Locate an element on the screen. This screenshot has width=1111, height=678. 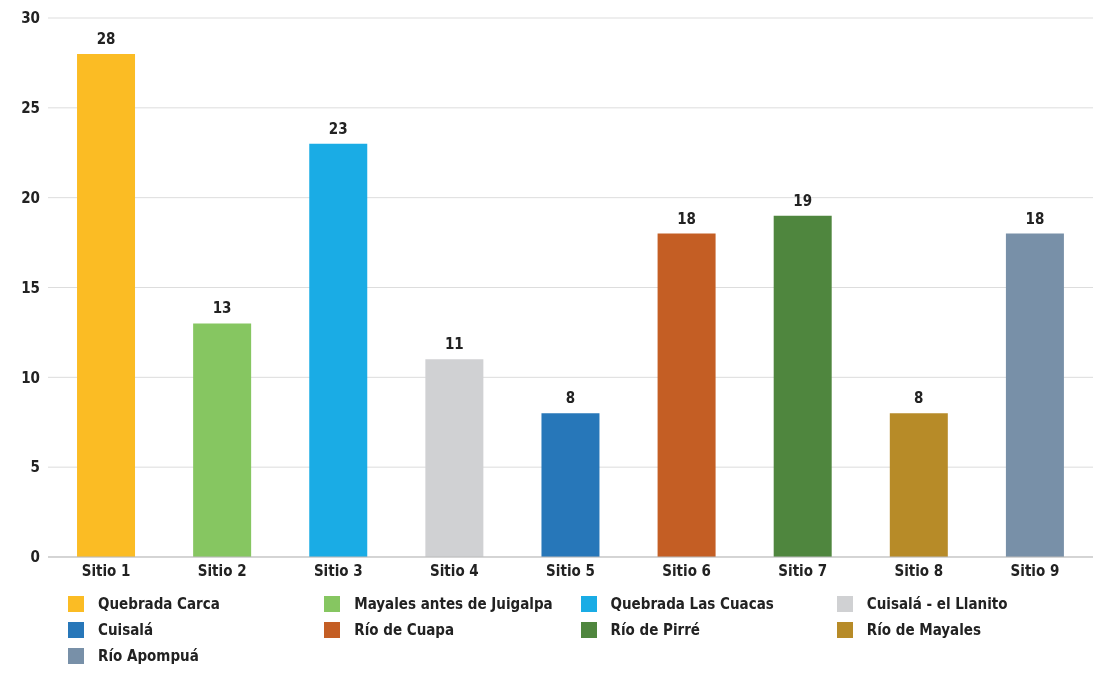
y-tick-label: 10 is located at coordinates (30, 377).